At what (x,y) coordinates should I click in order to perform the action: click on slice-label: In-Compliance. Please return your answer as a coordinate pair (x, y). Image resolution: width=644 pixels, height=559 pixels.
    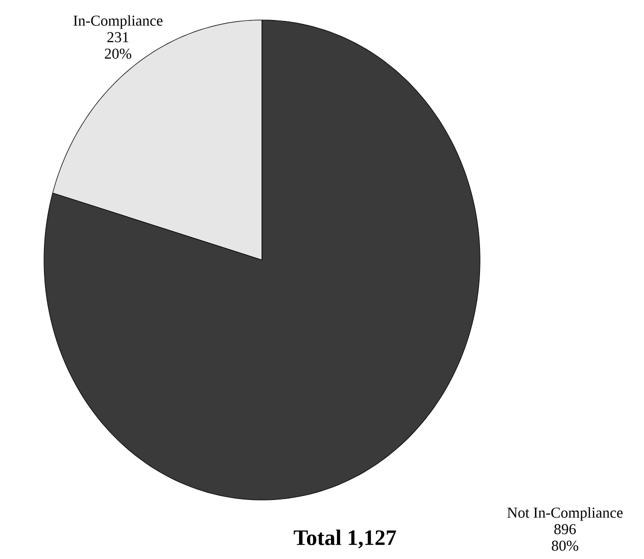
    Looking at the image, I should click on (118, 22).